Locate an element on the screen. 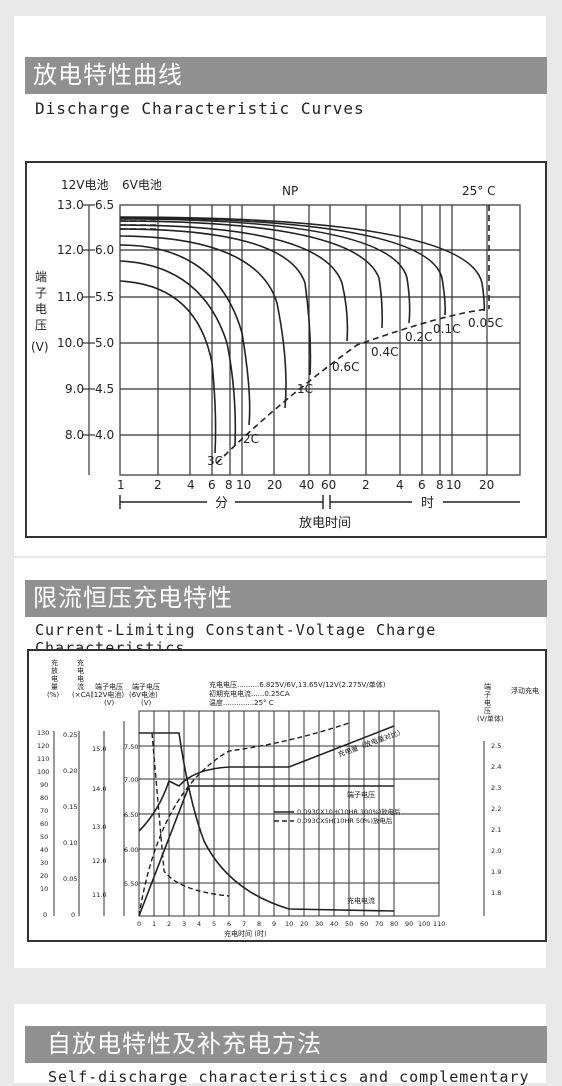 This screenshot has width=562, height=1086. legend-dashed: 0.093CX5H(10HR 50%)放电后 is located at coordinates (345, 820).